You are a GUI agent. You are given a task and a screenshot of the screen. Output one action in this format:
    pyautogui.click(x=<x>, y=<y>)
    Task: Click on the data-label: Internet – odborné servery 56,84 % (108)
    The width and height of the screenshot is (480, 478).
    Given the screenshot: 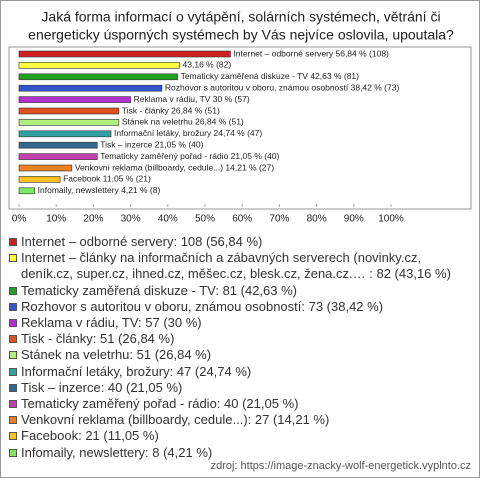 What is the action you would take?
    pyautogui.click(x=311, y=53)
    